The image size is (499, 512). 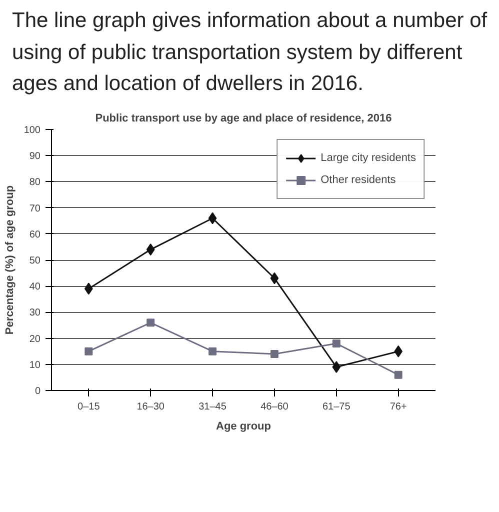 What do you see at coordinates (35, 338) in the screenshot?
I see `y-tick-label: 20` at bounding box center [35, 338].